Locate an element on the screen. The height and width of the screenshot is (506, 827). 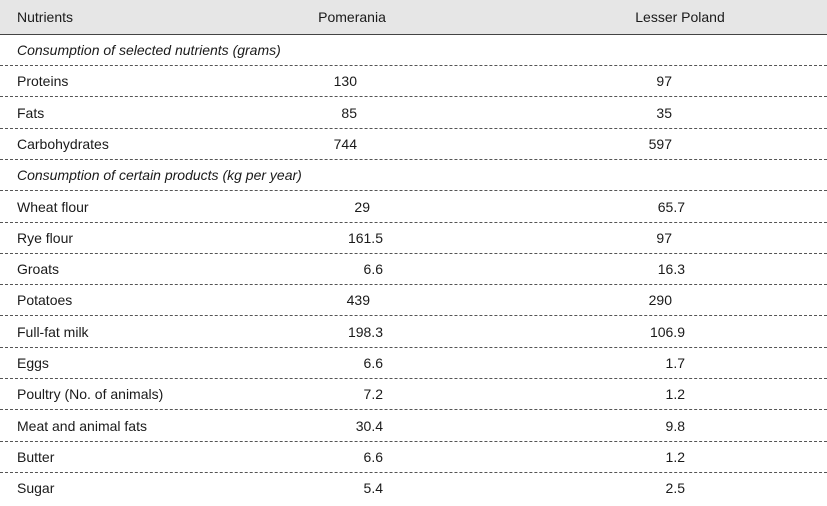
row-label: Butter is located at coordinates (36, 456).